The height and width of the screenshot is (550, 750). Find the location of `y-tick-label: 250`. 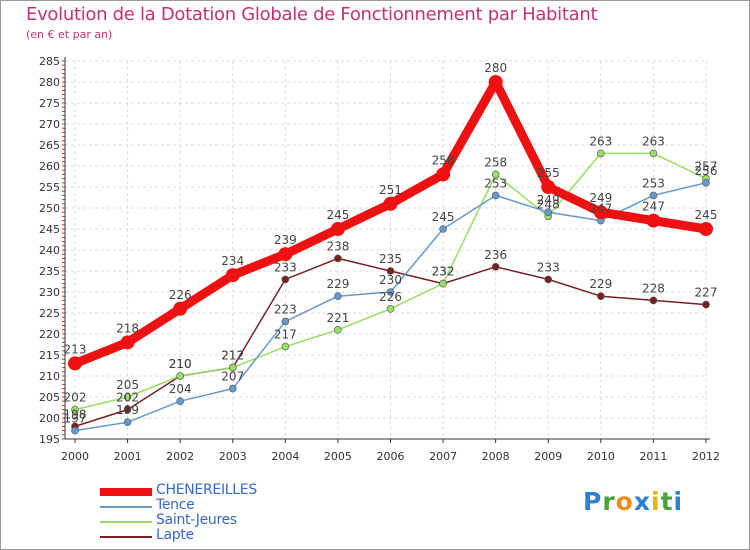

y-tick-label: 250 is located at coordinates (49, 208).